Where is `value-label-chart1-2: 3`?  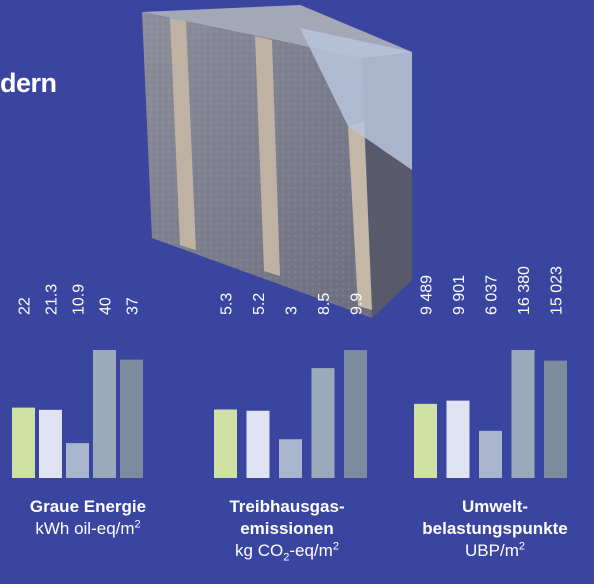
value-label-chart1-2: 3 is located at coordinates (292, 310).